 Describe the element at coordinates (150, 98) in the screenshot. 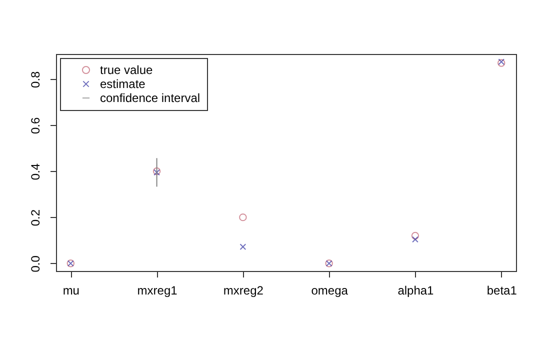

I see `legend-label: confidence interval` at that location.